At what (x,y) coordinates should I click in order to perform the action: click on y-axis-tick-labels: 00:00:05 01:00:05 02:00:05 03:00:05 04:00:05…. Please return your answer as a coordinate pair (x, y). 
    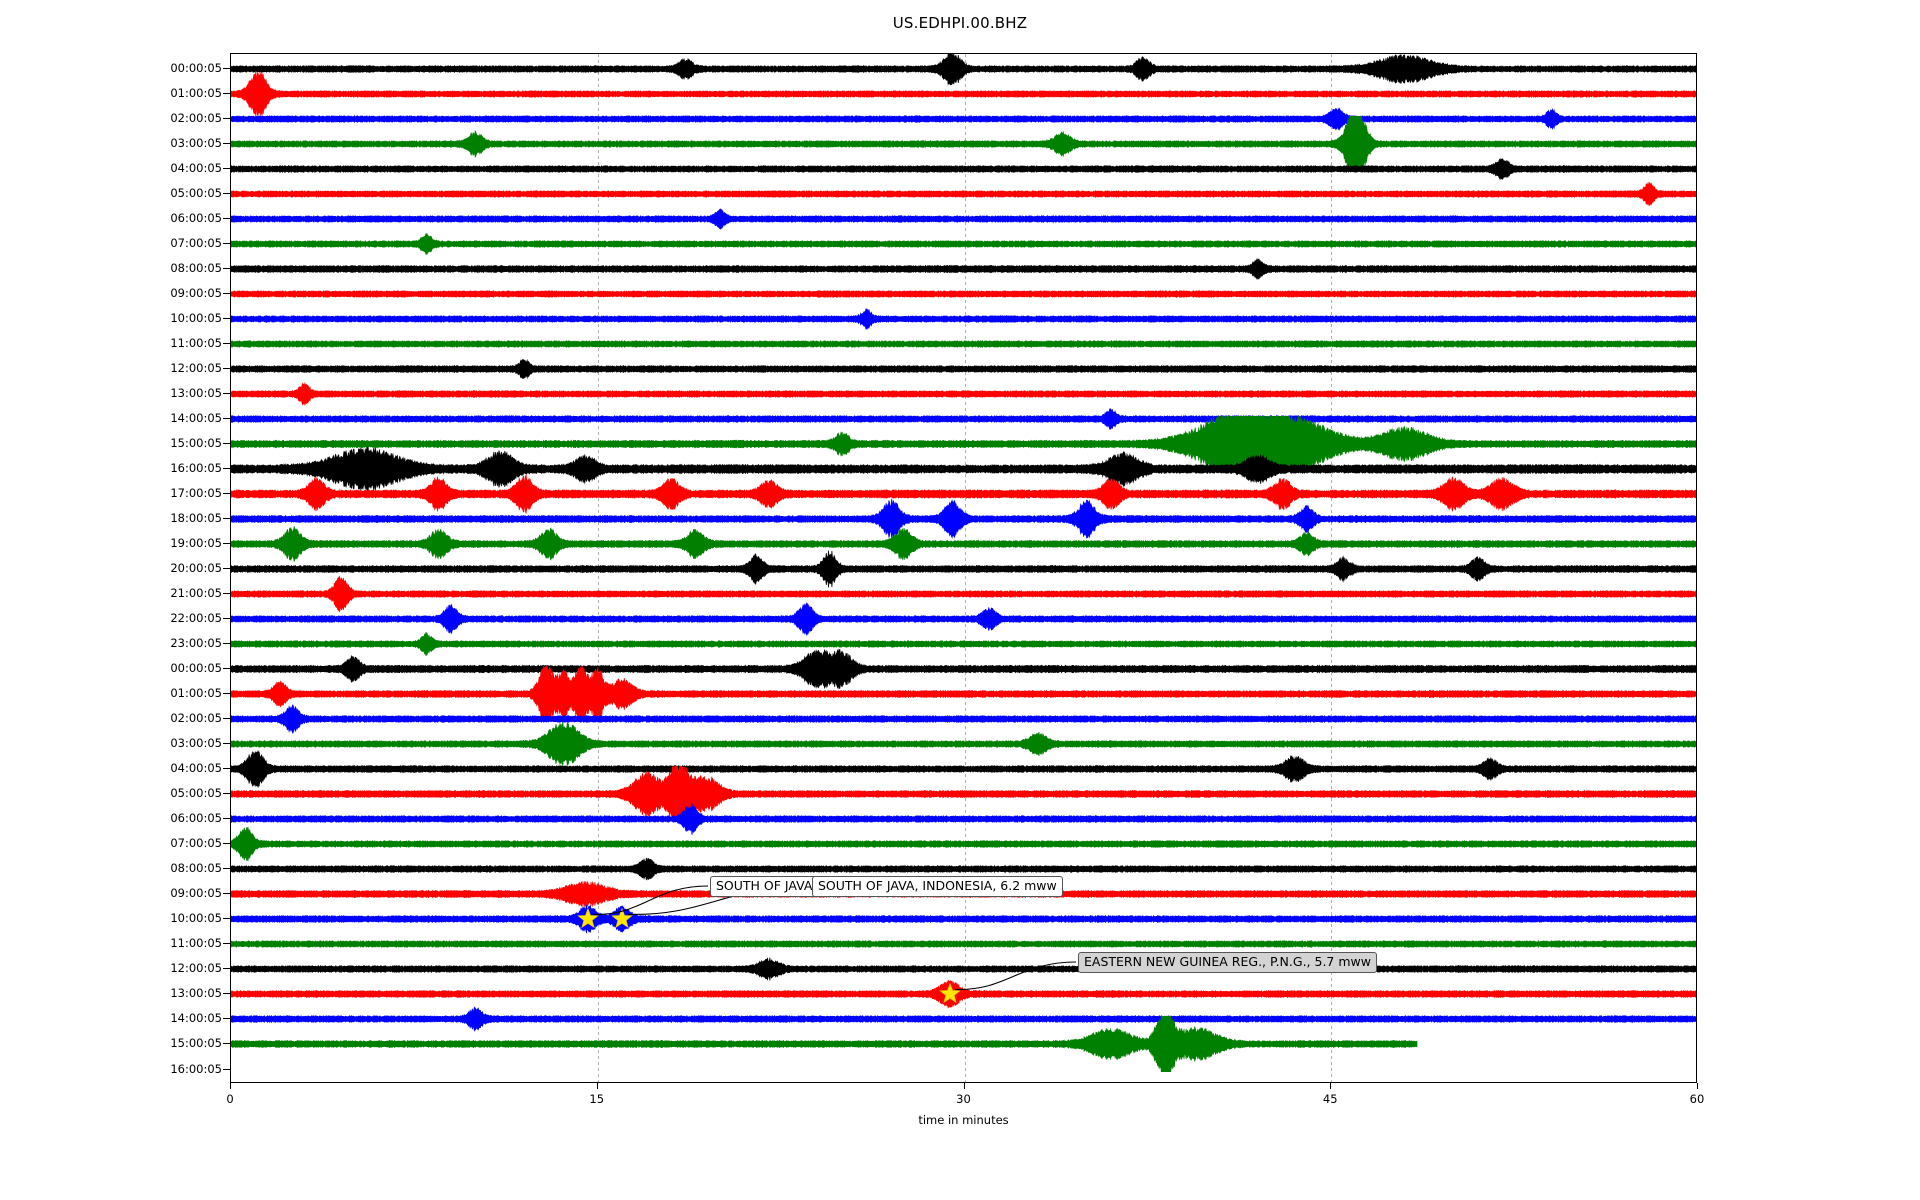
    Looking at the image, I should click on (111, 600).